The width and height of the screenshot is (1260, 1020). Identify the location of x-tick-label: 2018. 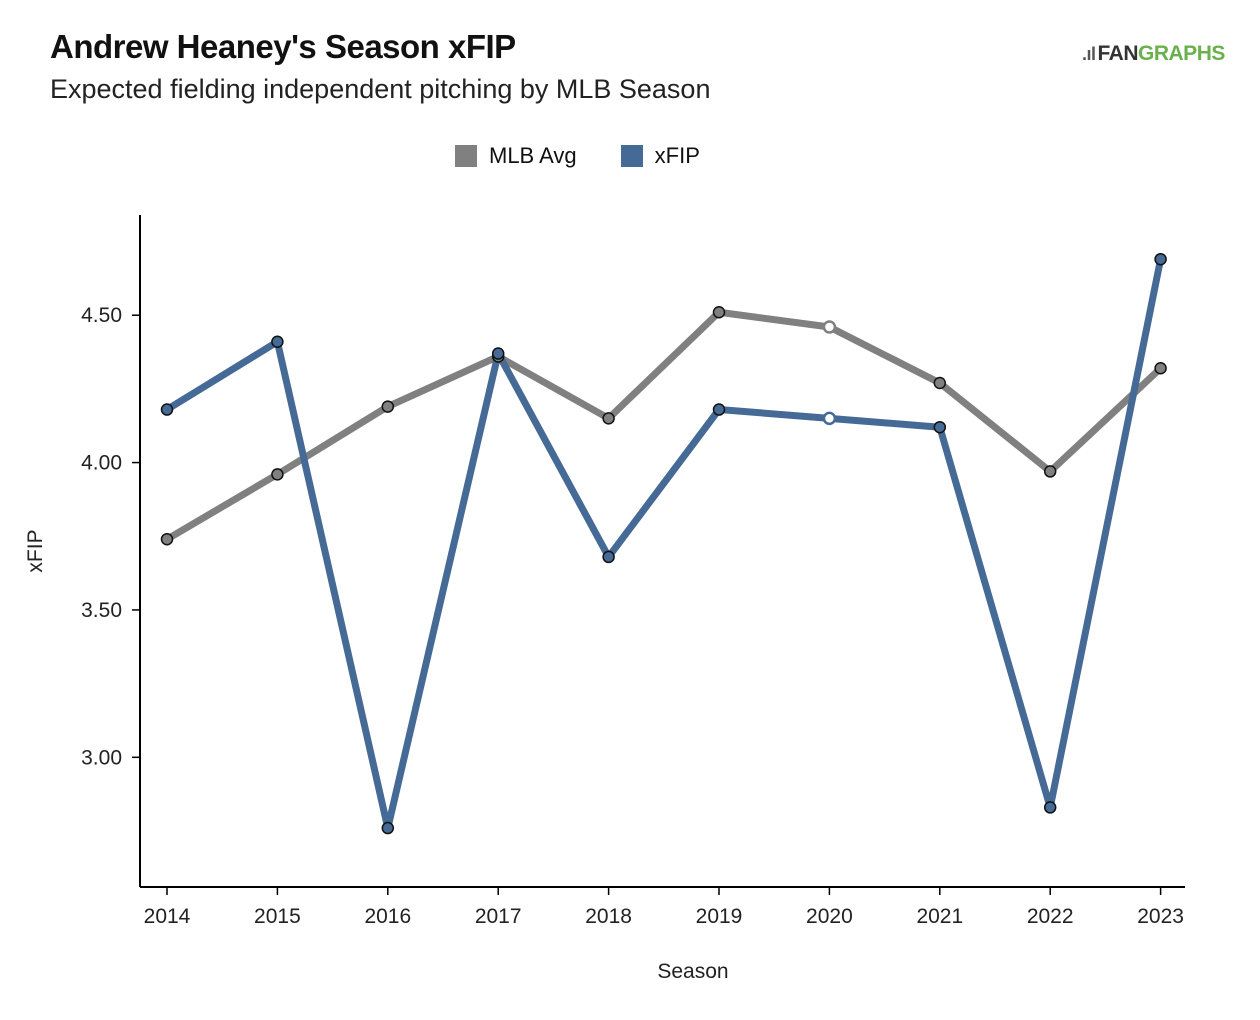
(608, 916).